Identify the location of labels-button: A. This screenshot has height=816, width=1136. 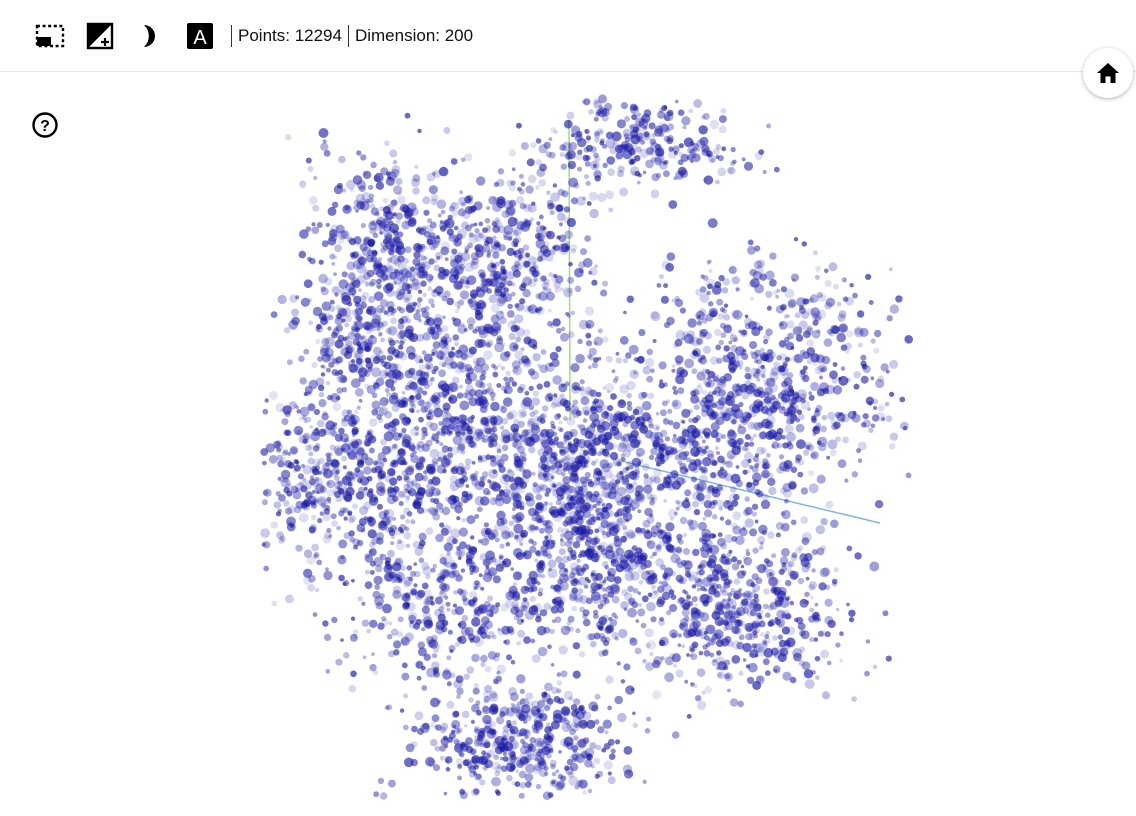
(200, 36).